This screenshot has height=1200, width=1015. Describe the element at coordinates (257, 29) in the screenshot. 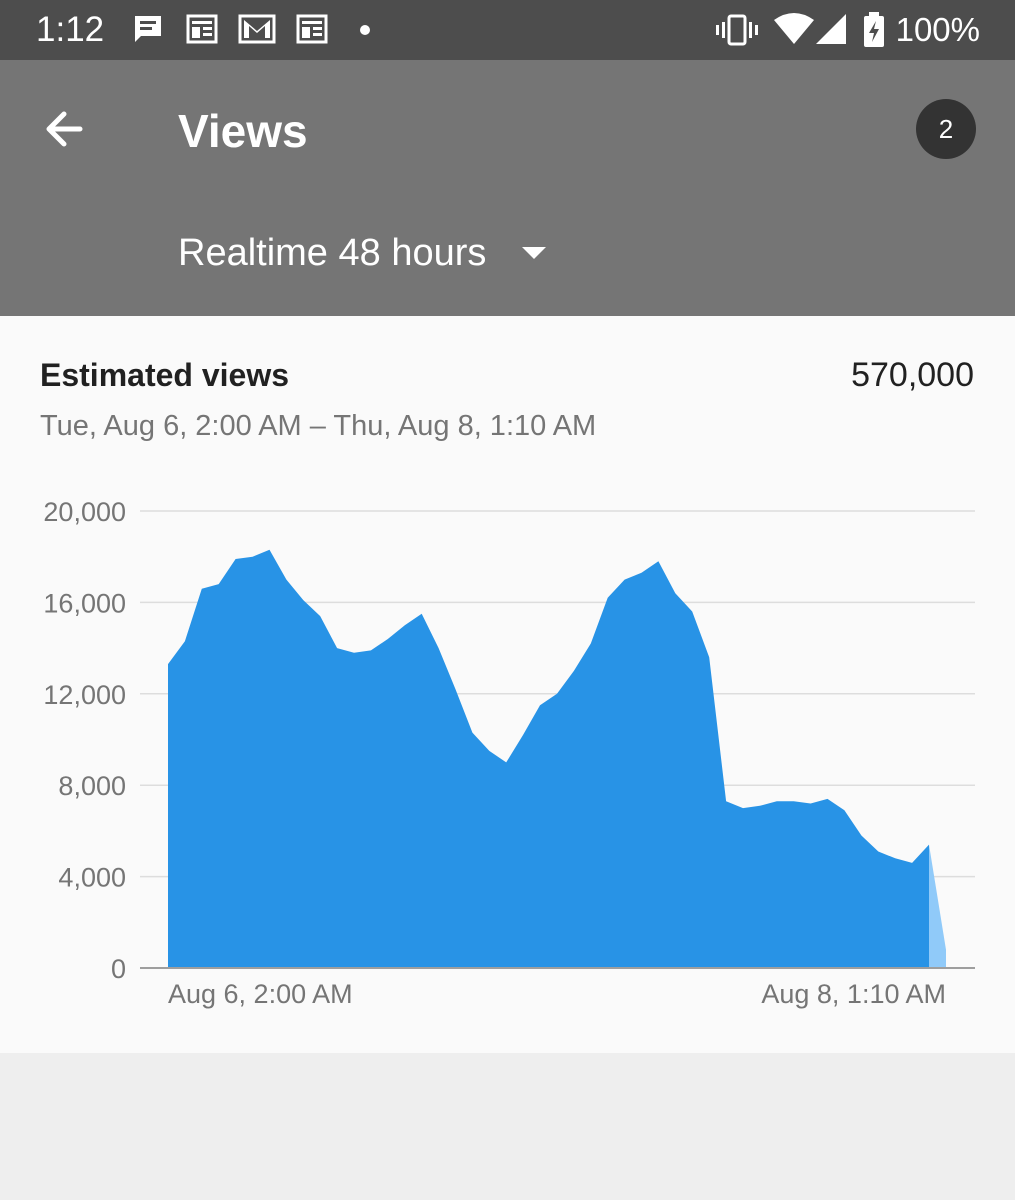

I see `gmail-icon` at that location.